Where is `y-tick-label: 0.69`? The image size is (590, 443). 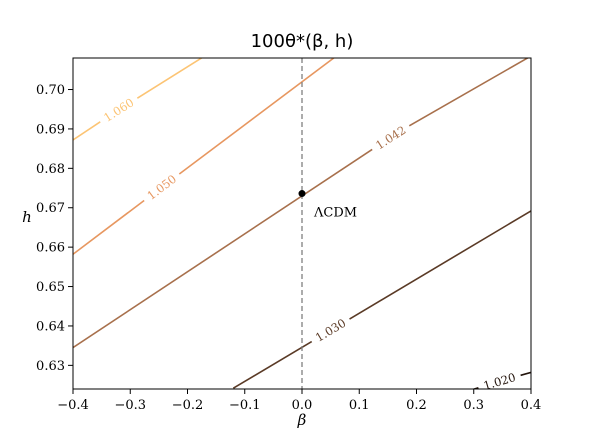 y-tick-label: 0.69 is located at coordinates (50, 129).